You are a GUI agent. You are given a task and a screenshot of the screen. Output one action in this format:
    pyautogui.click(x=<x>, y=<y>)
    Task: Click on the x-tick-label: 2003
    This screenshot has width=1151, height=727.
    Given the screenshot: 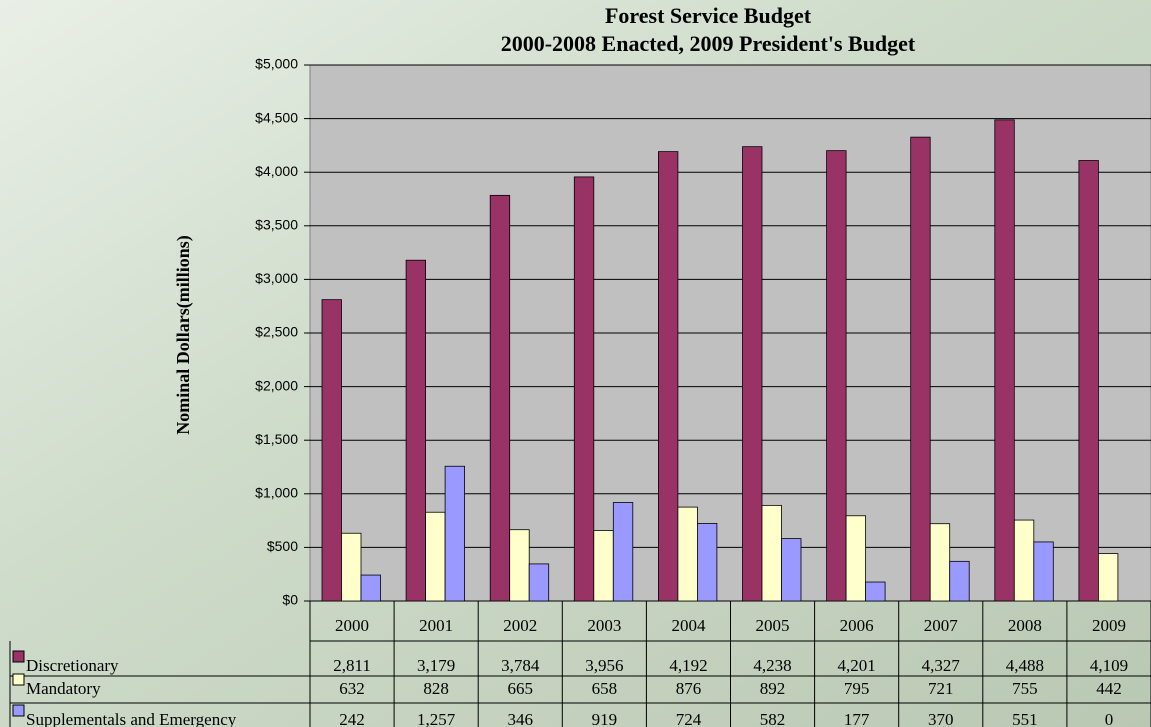 What is the action you would take?
    pyautogui.click(x=604, y=625)
    